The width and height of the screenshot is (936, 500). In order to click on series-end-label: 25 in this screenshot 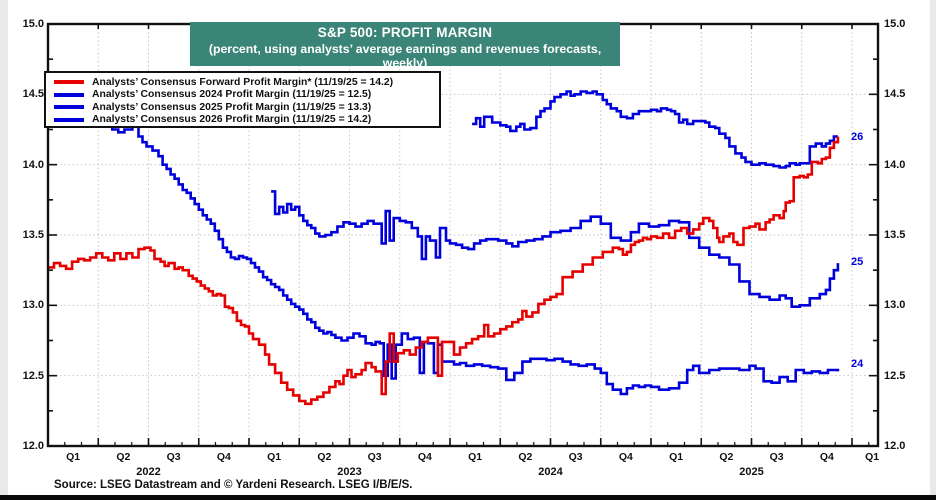, I will do `click(857, 261)`.